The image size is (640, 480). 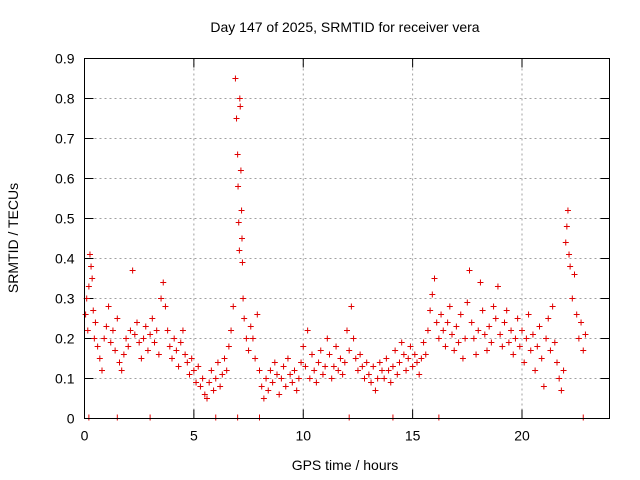 I want to click on y-tick-label: 0, so click(x=71, y=419).